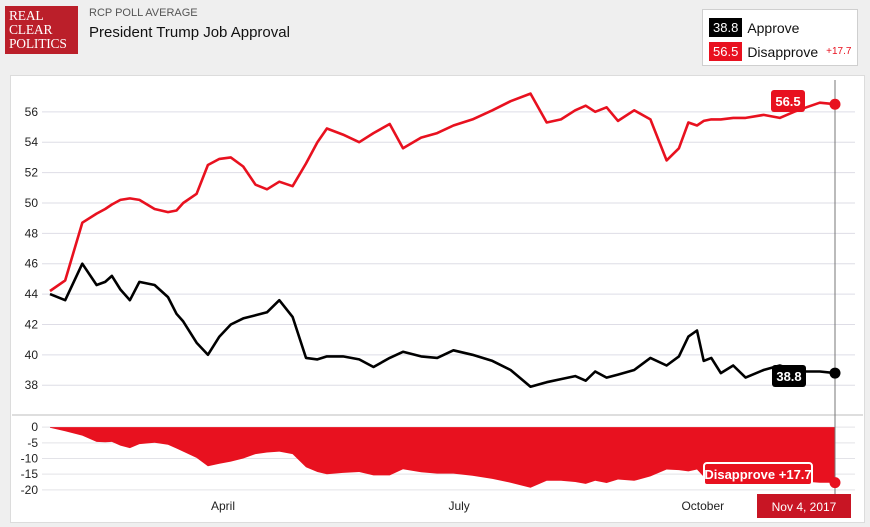 The image size is (870, 527). I want to click on date-badge-text: Nov 4, 2017, so click(804, 507).